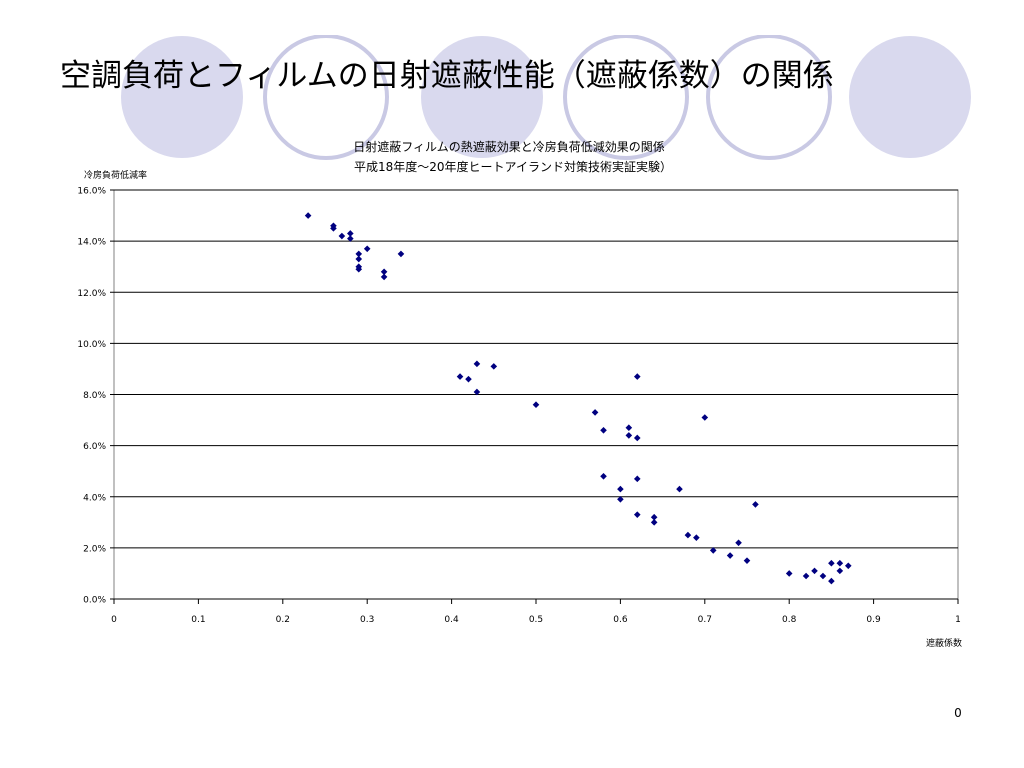  I want to click on x-axis-ticks: 0 0.1 0.2 0.3 0.4 0.5 0.6 0.7 0.8 0.9 1, so click(536, 612).